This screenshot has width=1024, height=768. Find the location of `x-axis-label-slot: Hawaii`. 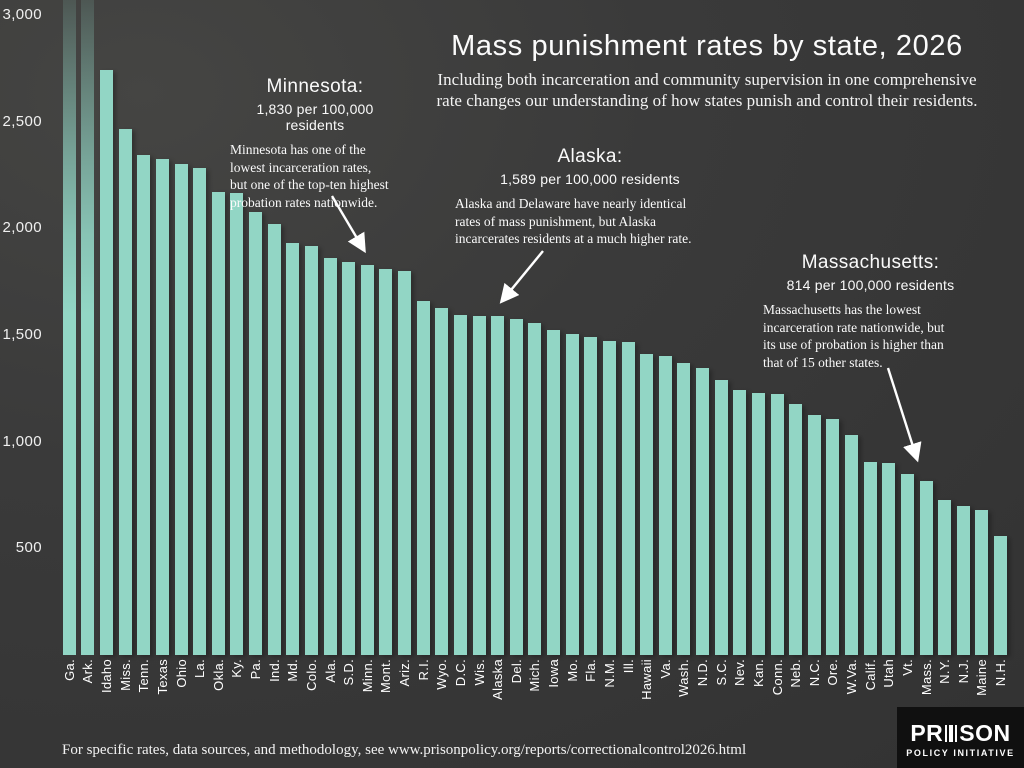

x-axis-label-slot: Hawaii is located at coordinates (646, 690).